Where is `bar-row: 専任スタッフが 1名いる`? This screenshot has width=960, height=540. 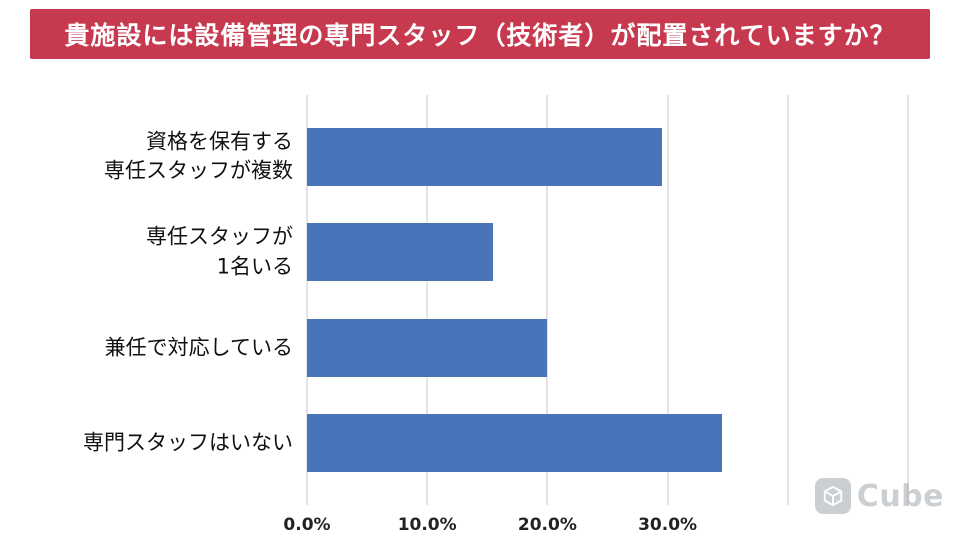
bar-row: 専任スタッフが 1名いる is located at coordinates (527, 252).